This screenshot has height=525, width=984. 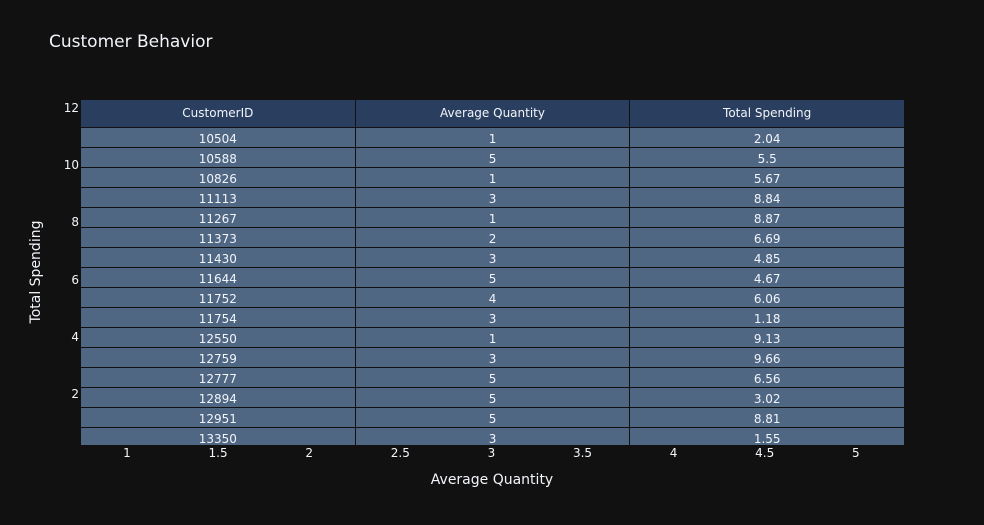 What do you see at coordinates (218, 338) in the screenshot?
I see `table-cell: 12550` at bounding box center [218, 338].